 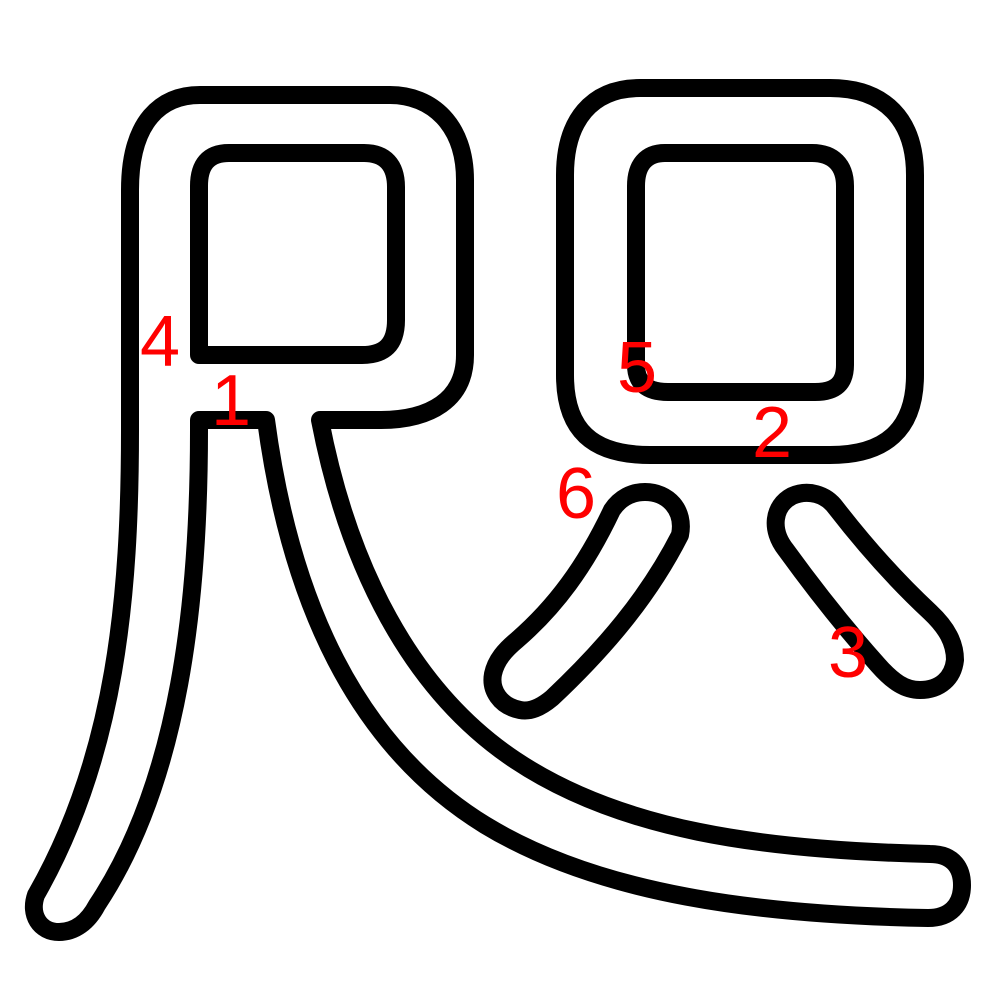 What do you see at coordinates (297, 254) in the screenshot?
I see `left-component-outer-outline` at bounding box center [297, 254].